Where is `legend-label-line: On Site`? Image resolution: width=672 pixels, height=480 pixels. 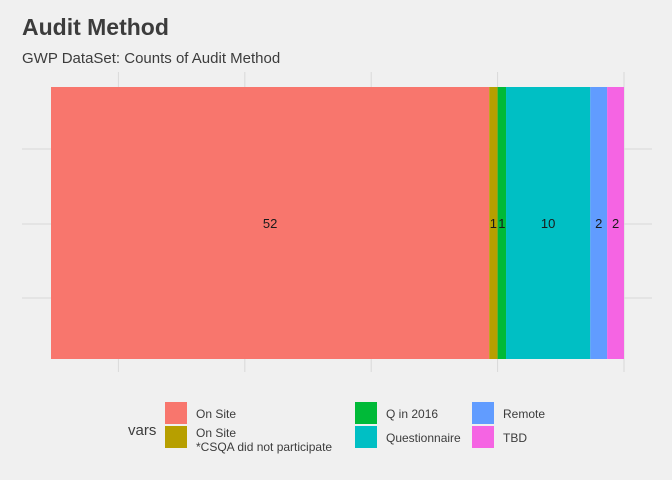
legend-label-line: On Site is located at coordinates (216, 433).